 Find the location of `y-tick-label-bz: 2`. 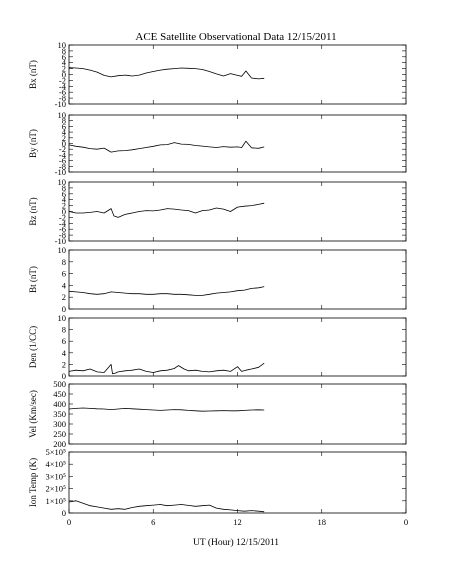

y-tick-label-bz: 2 is located at coordinates (64, 206).